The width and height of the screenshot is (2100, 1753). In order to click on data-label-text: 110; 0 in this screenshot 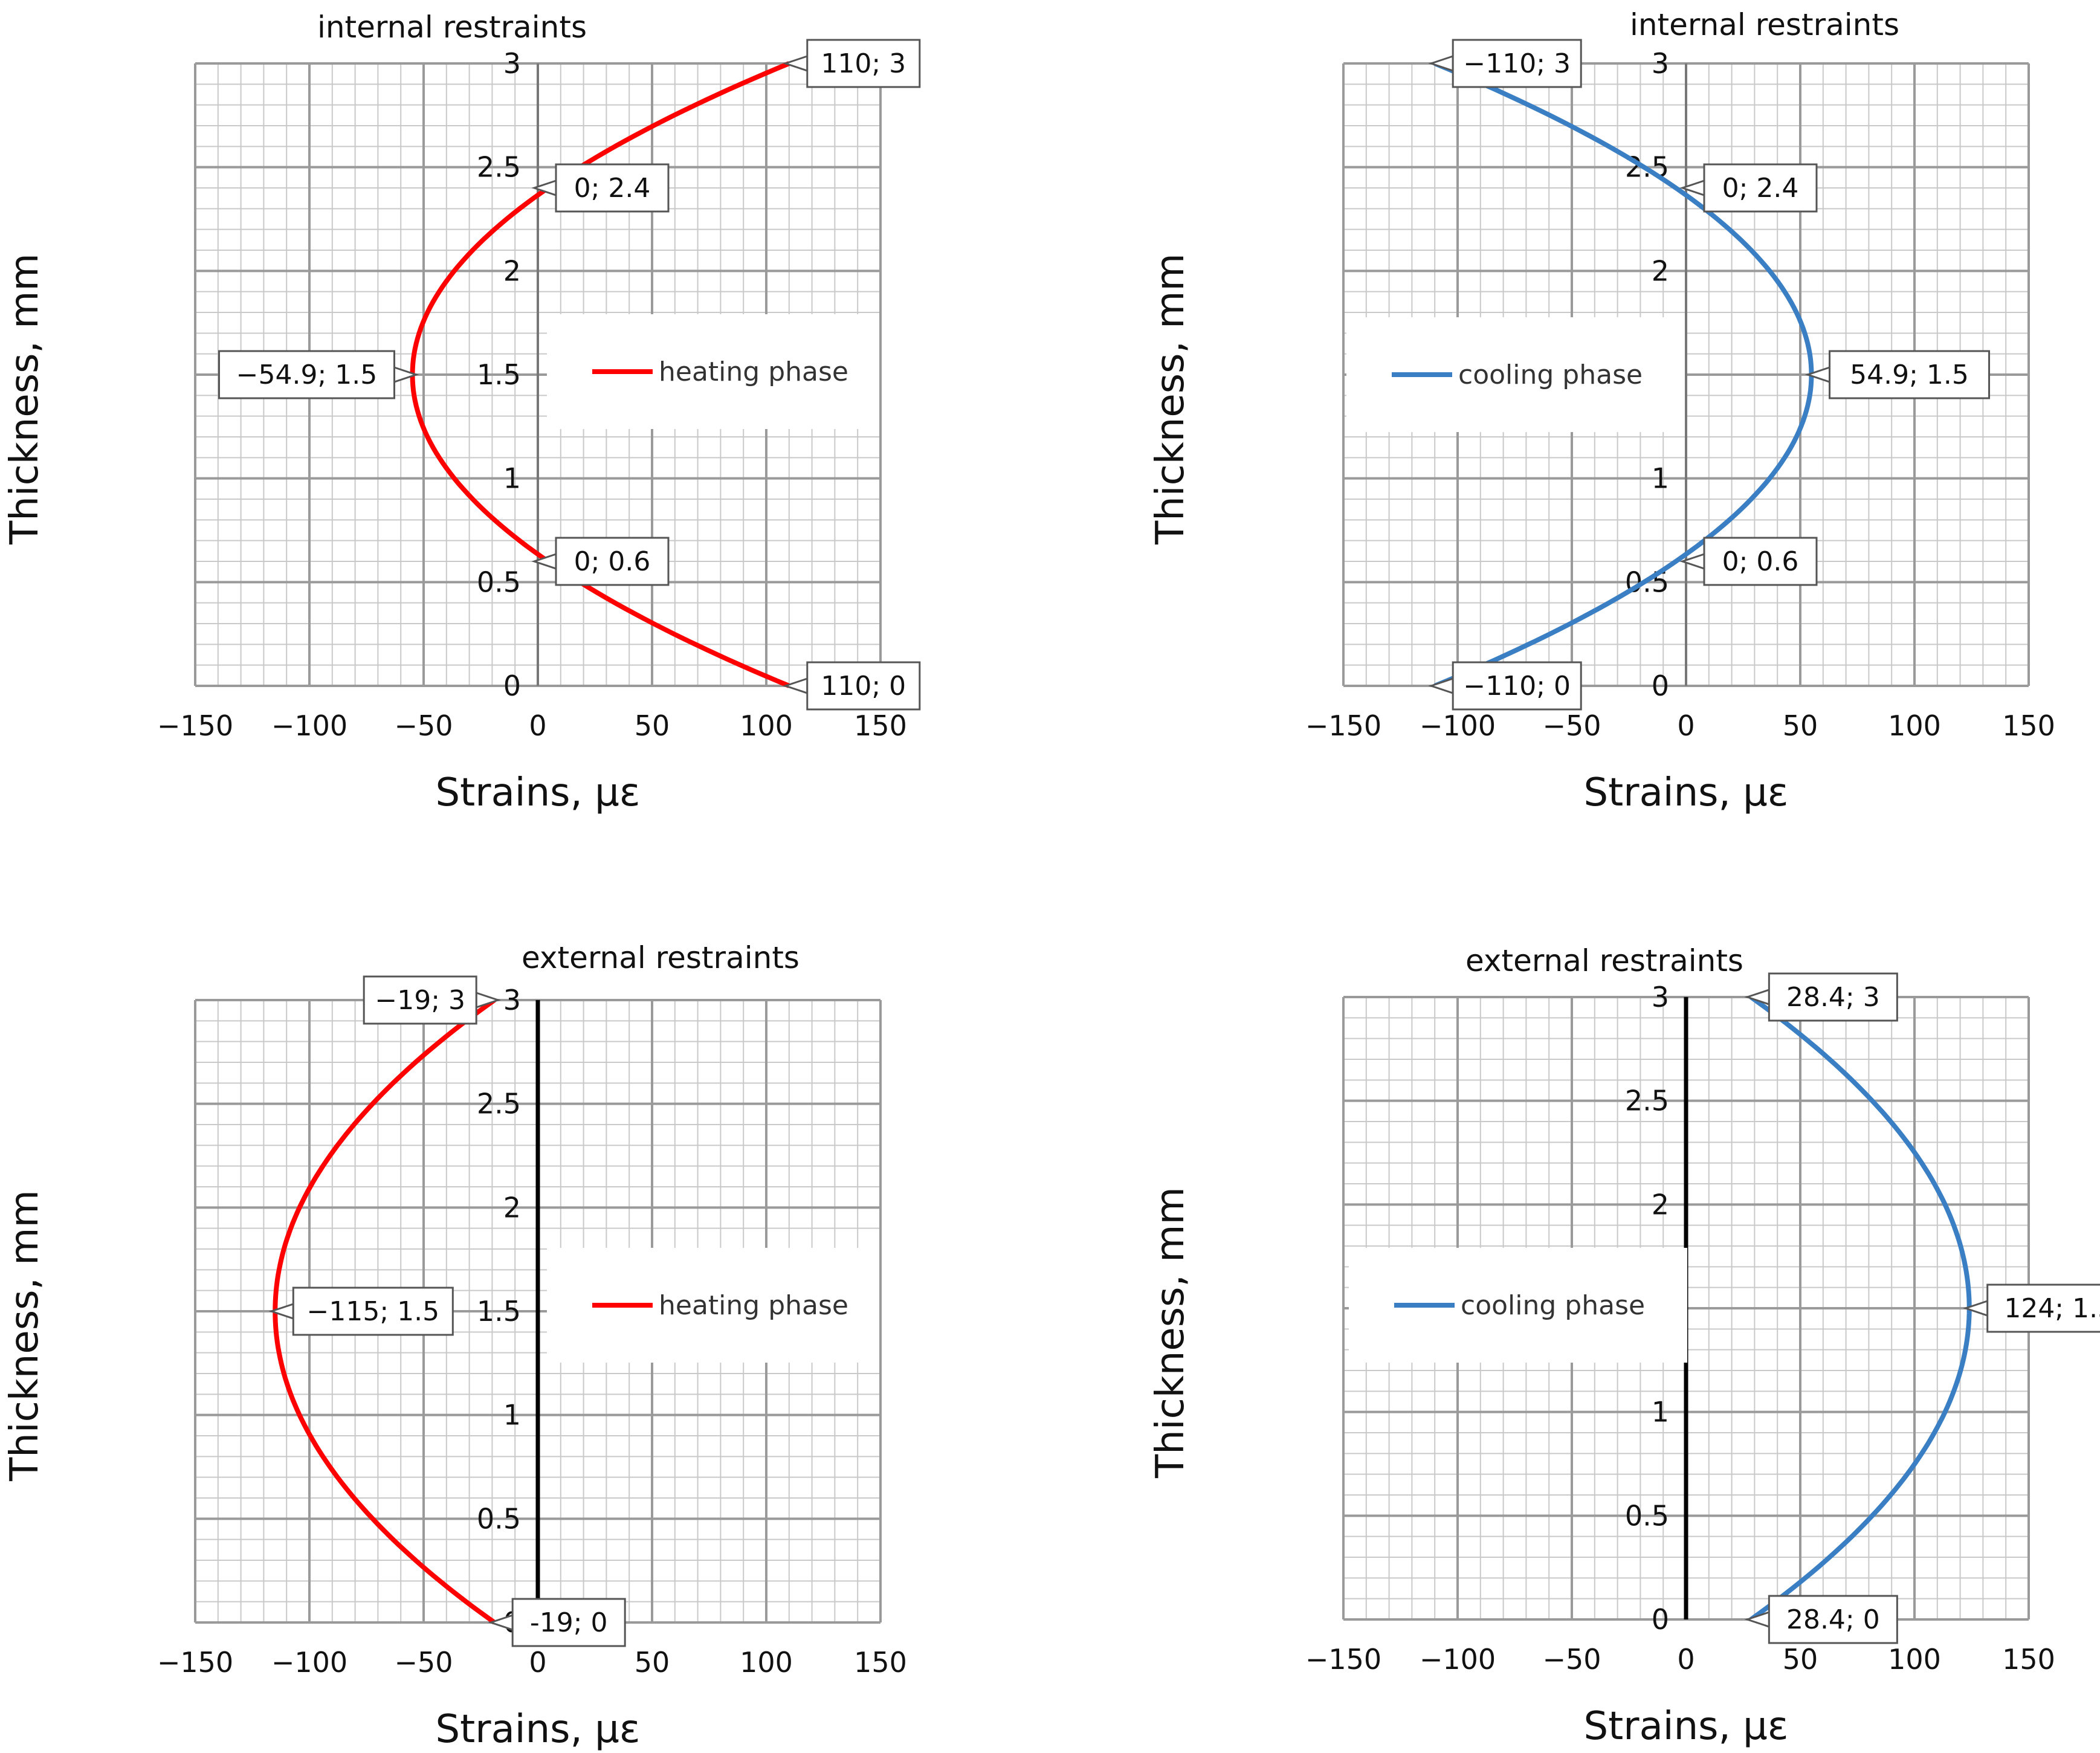, I will do `click(863, 686)`.